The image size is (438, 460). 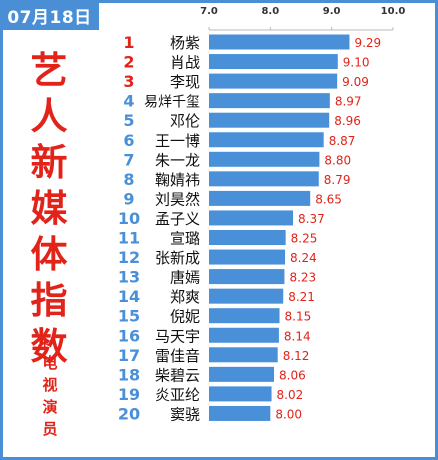 What do you see at coordinates (185, 297) in the screenshot?
I see `name-label: 郑爽` at bounding box center [185, 297].